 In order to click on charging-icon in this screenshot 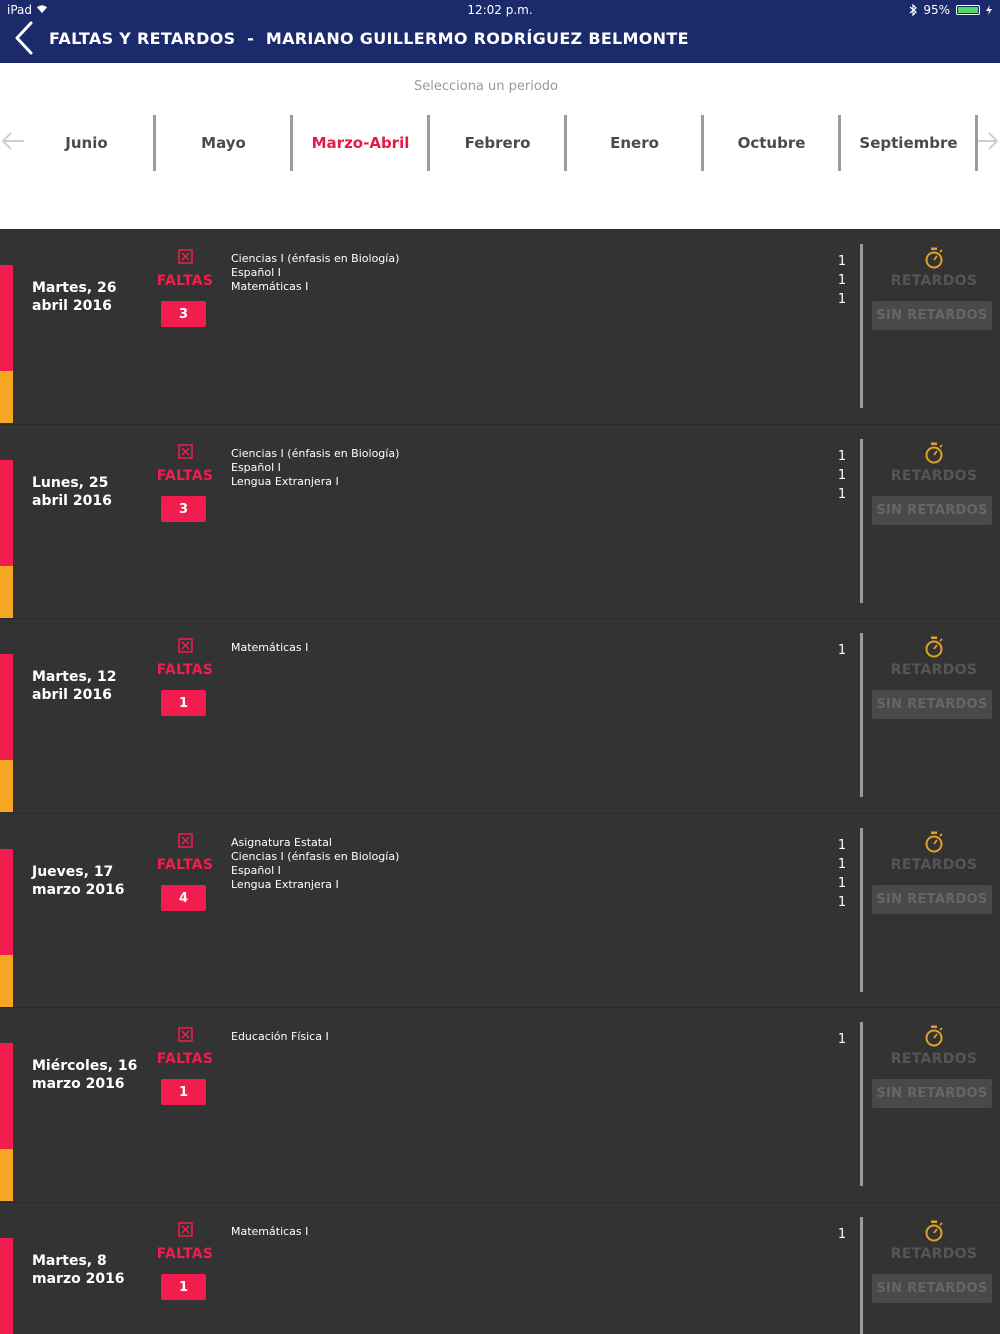, I will do `click(989, 10)`.